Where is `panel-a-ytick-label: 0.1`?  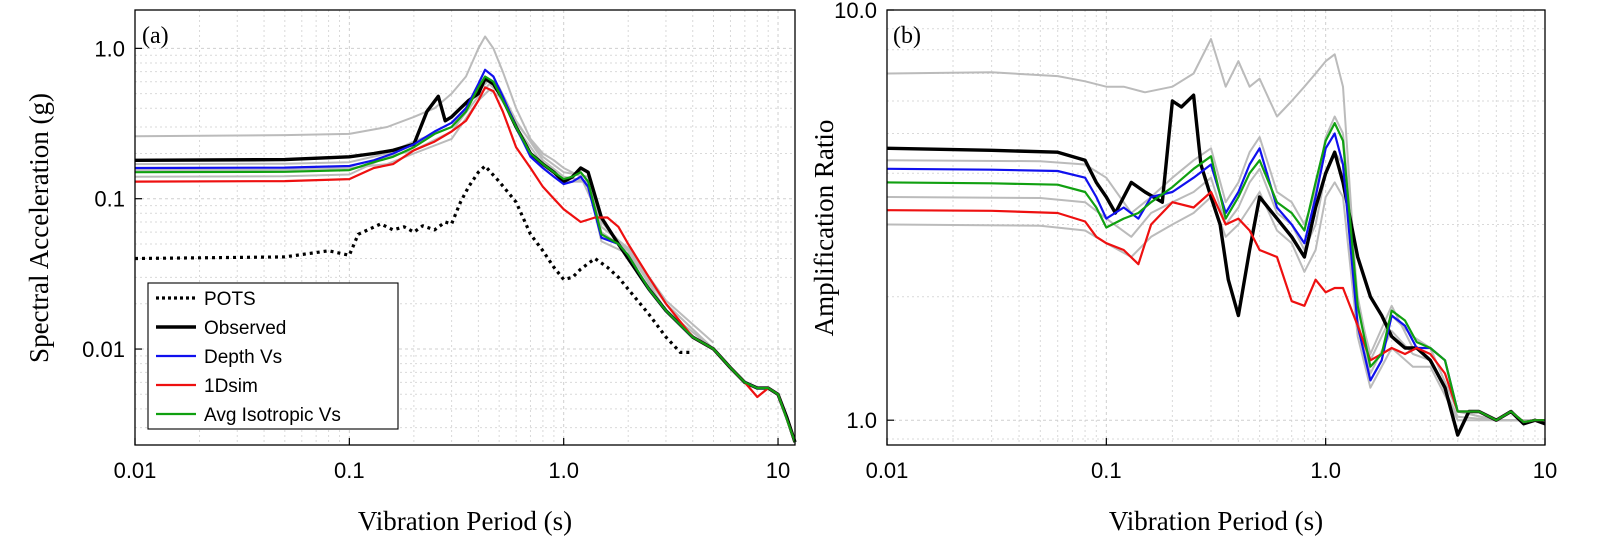 panel-a-ytick-label: 0.1 is located at coordinates (109, 199).